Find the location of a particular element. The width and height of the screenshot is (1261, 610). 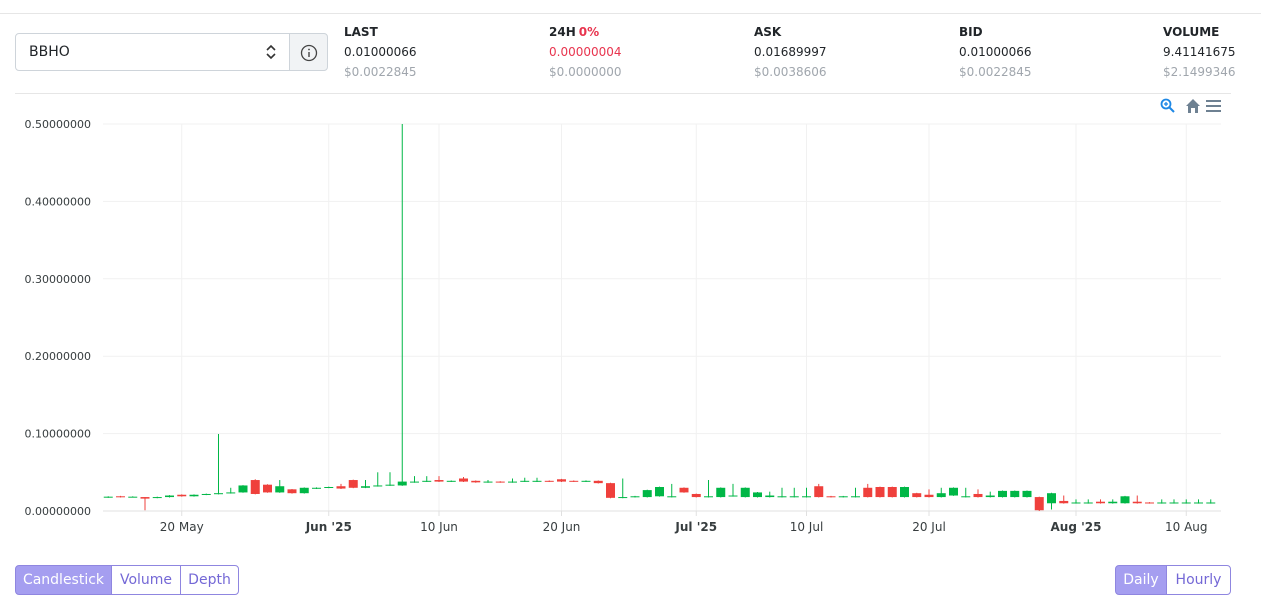

pair-name: BBHO is located at coordinates (49, 52).